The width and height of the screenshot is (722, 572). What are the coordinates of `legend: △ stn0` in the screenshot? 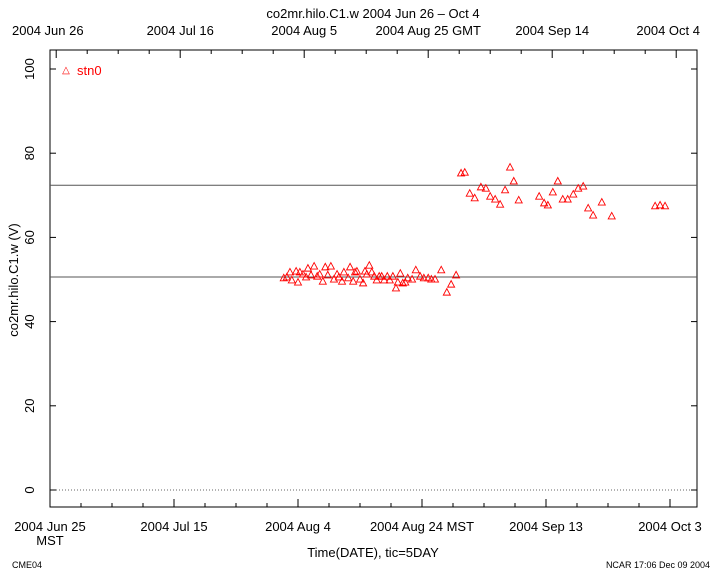 It's located at (81, 70).